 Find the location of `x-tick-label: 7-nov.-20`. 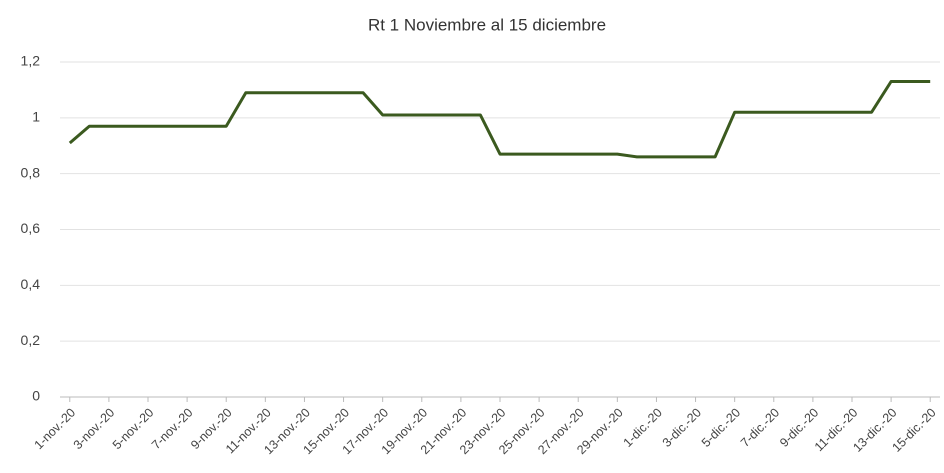

x-tick-label: 7-nov.-20 is located at coordinates (172, 429).